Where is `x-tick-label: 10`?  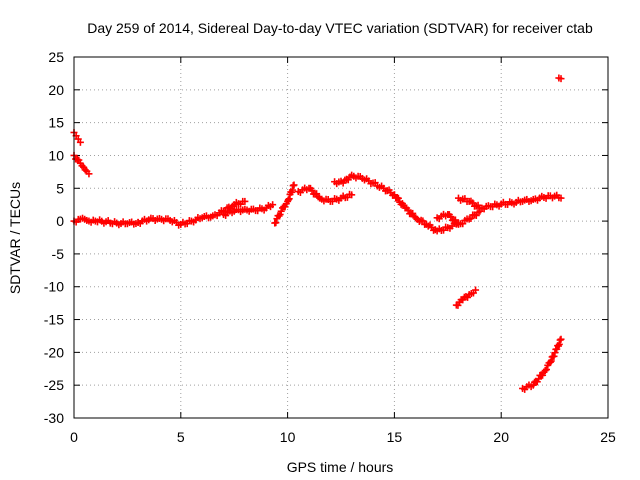 x-tick-label: 10 is located at coordinates (288, 437).